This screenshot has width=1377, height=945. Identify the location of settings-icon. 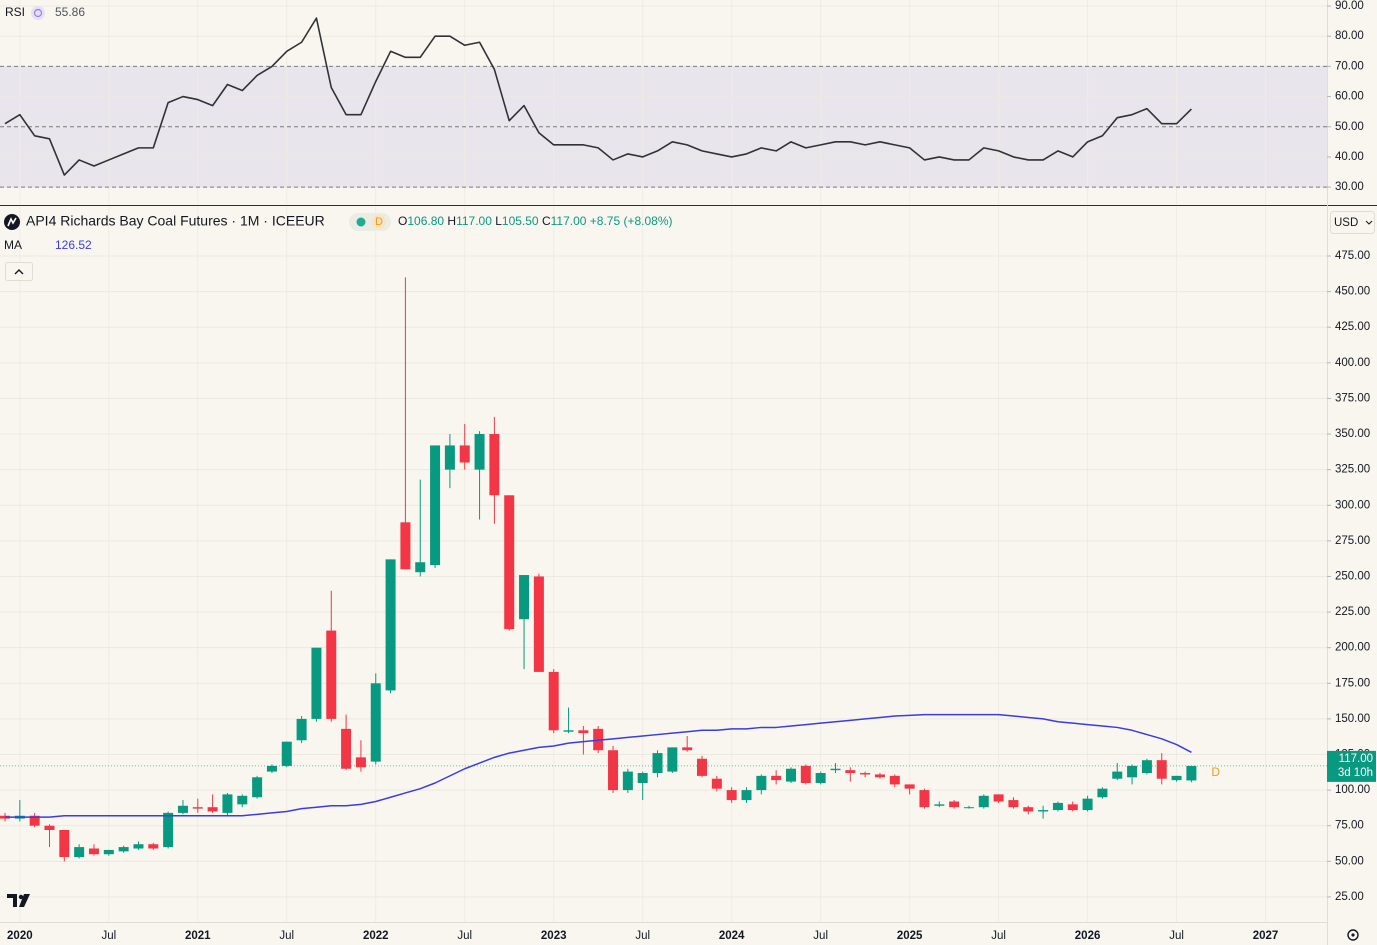
(1353, 935).